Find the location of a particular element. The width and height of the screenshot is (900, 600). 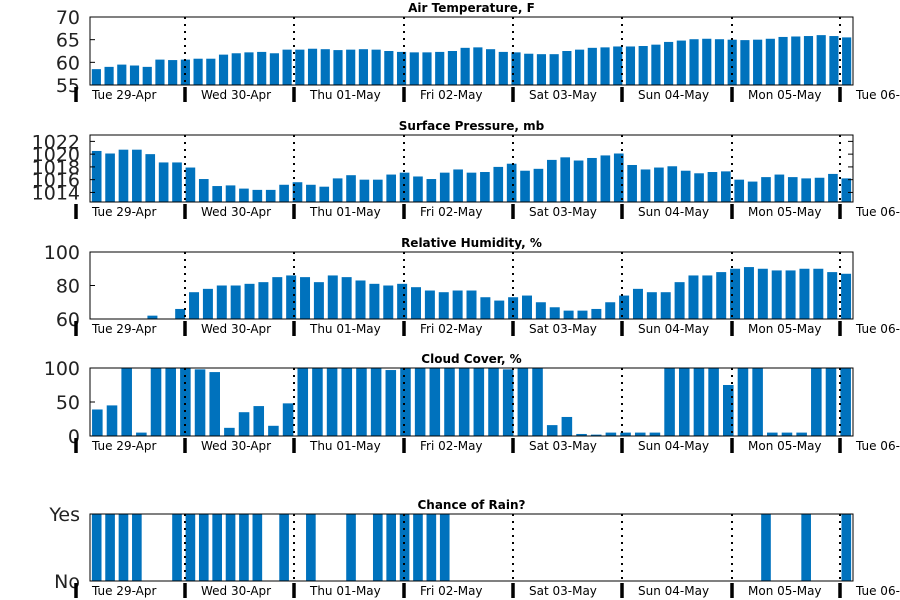

chart-title: Air Temperature, F is located at coordinates (471, 8).